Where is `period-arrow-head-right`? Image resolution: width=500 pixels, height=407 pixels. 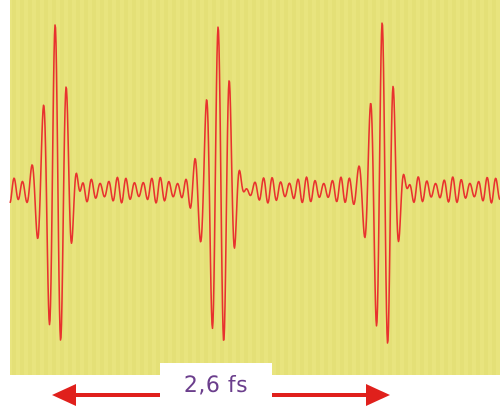 period-arrow-head-right is located at coordinates (378, 395).